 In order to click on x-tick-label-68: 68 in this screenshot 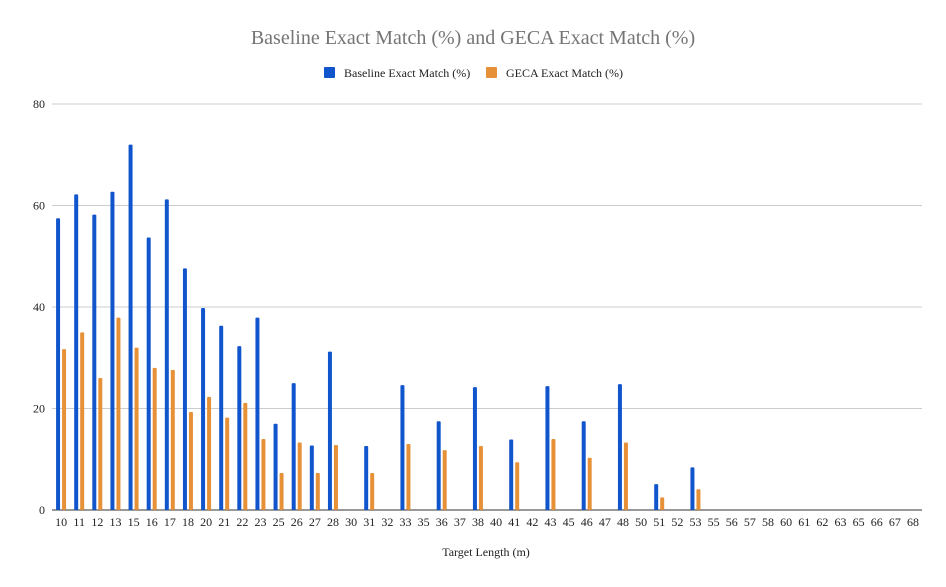, I will do `click(913, 522)`.